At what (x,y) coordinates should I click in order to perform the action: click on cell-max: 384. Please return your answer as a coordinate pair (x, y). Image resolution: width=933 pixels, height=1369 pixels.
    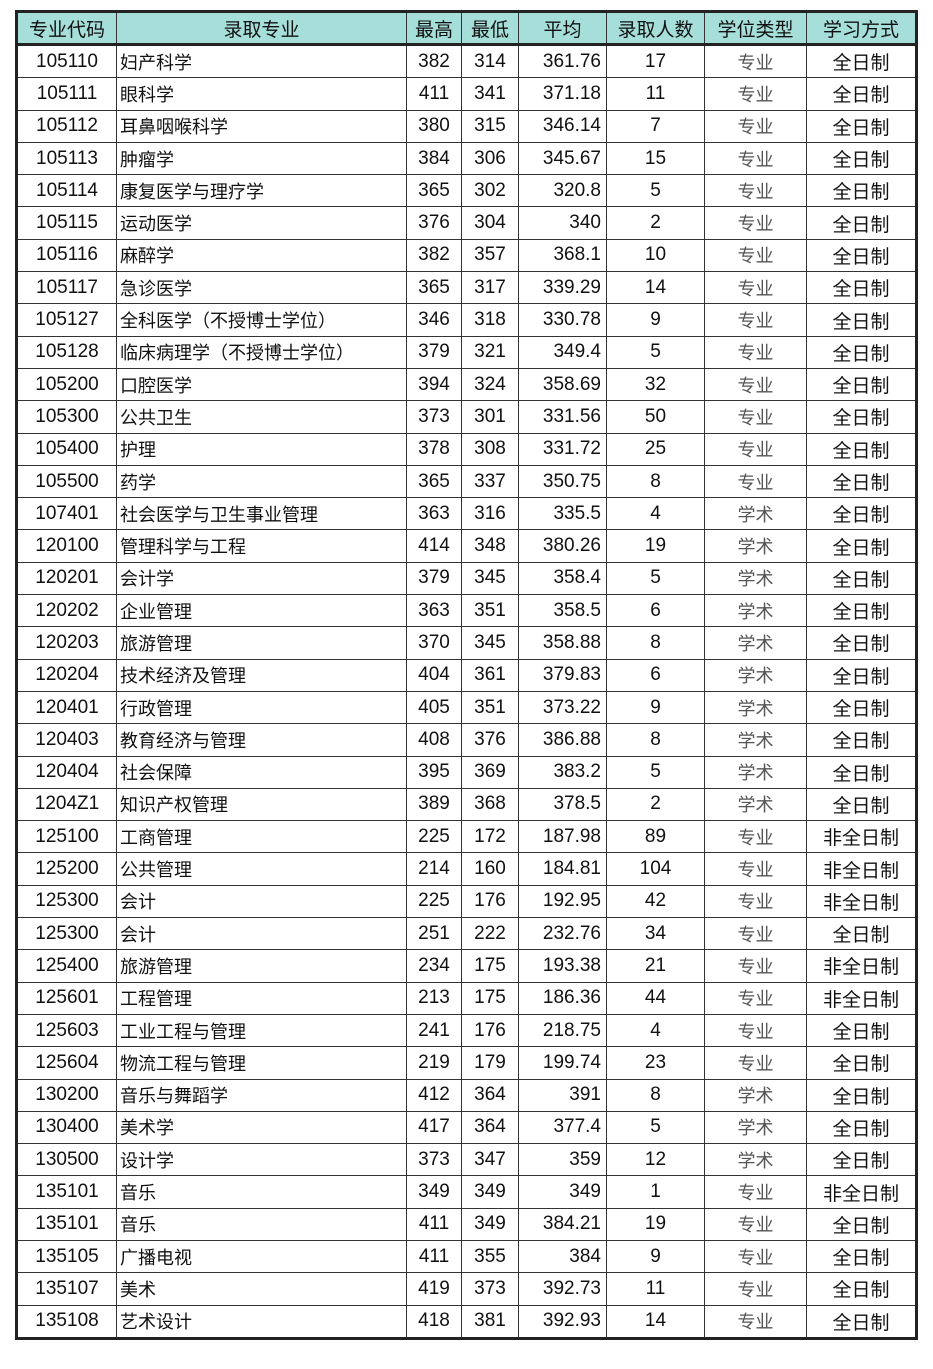
    Looking at the image, I should click on (434, 158).